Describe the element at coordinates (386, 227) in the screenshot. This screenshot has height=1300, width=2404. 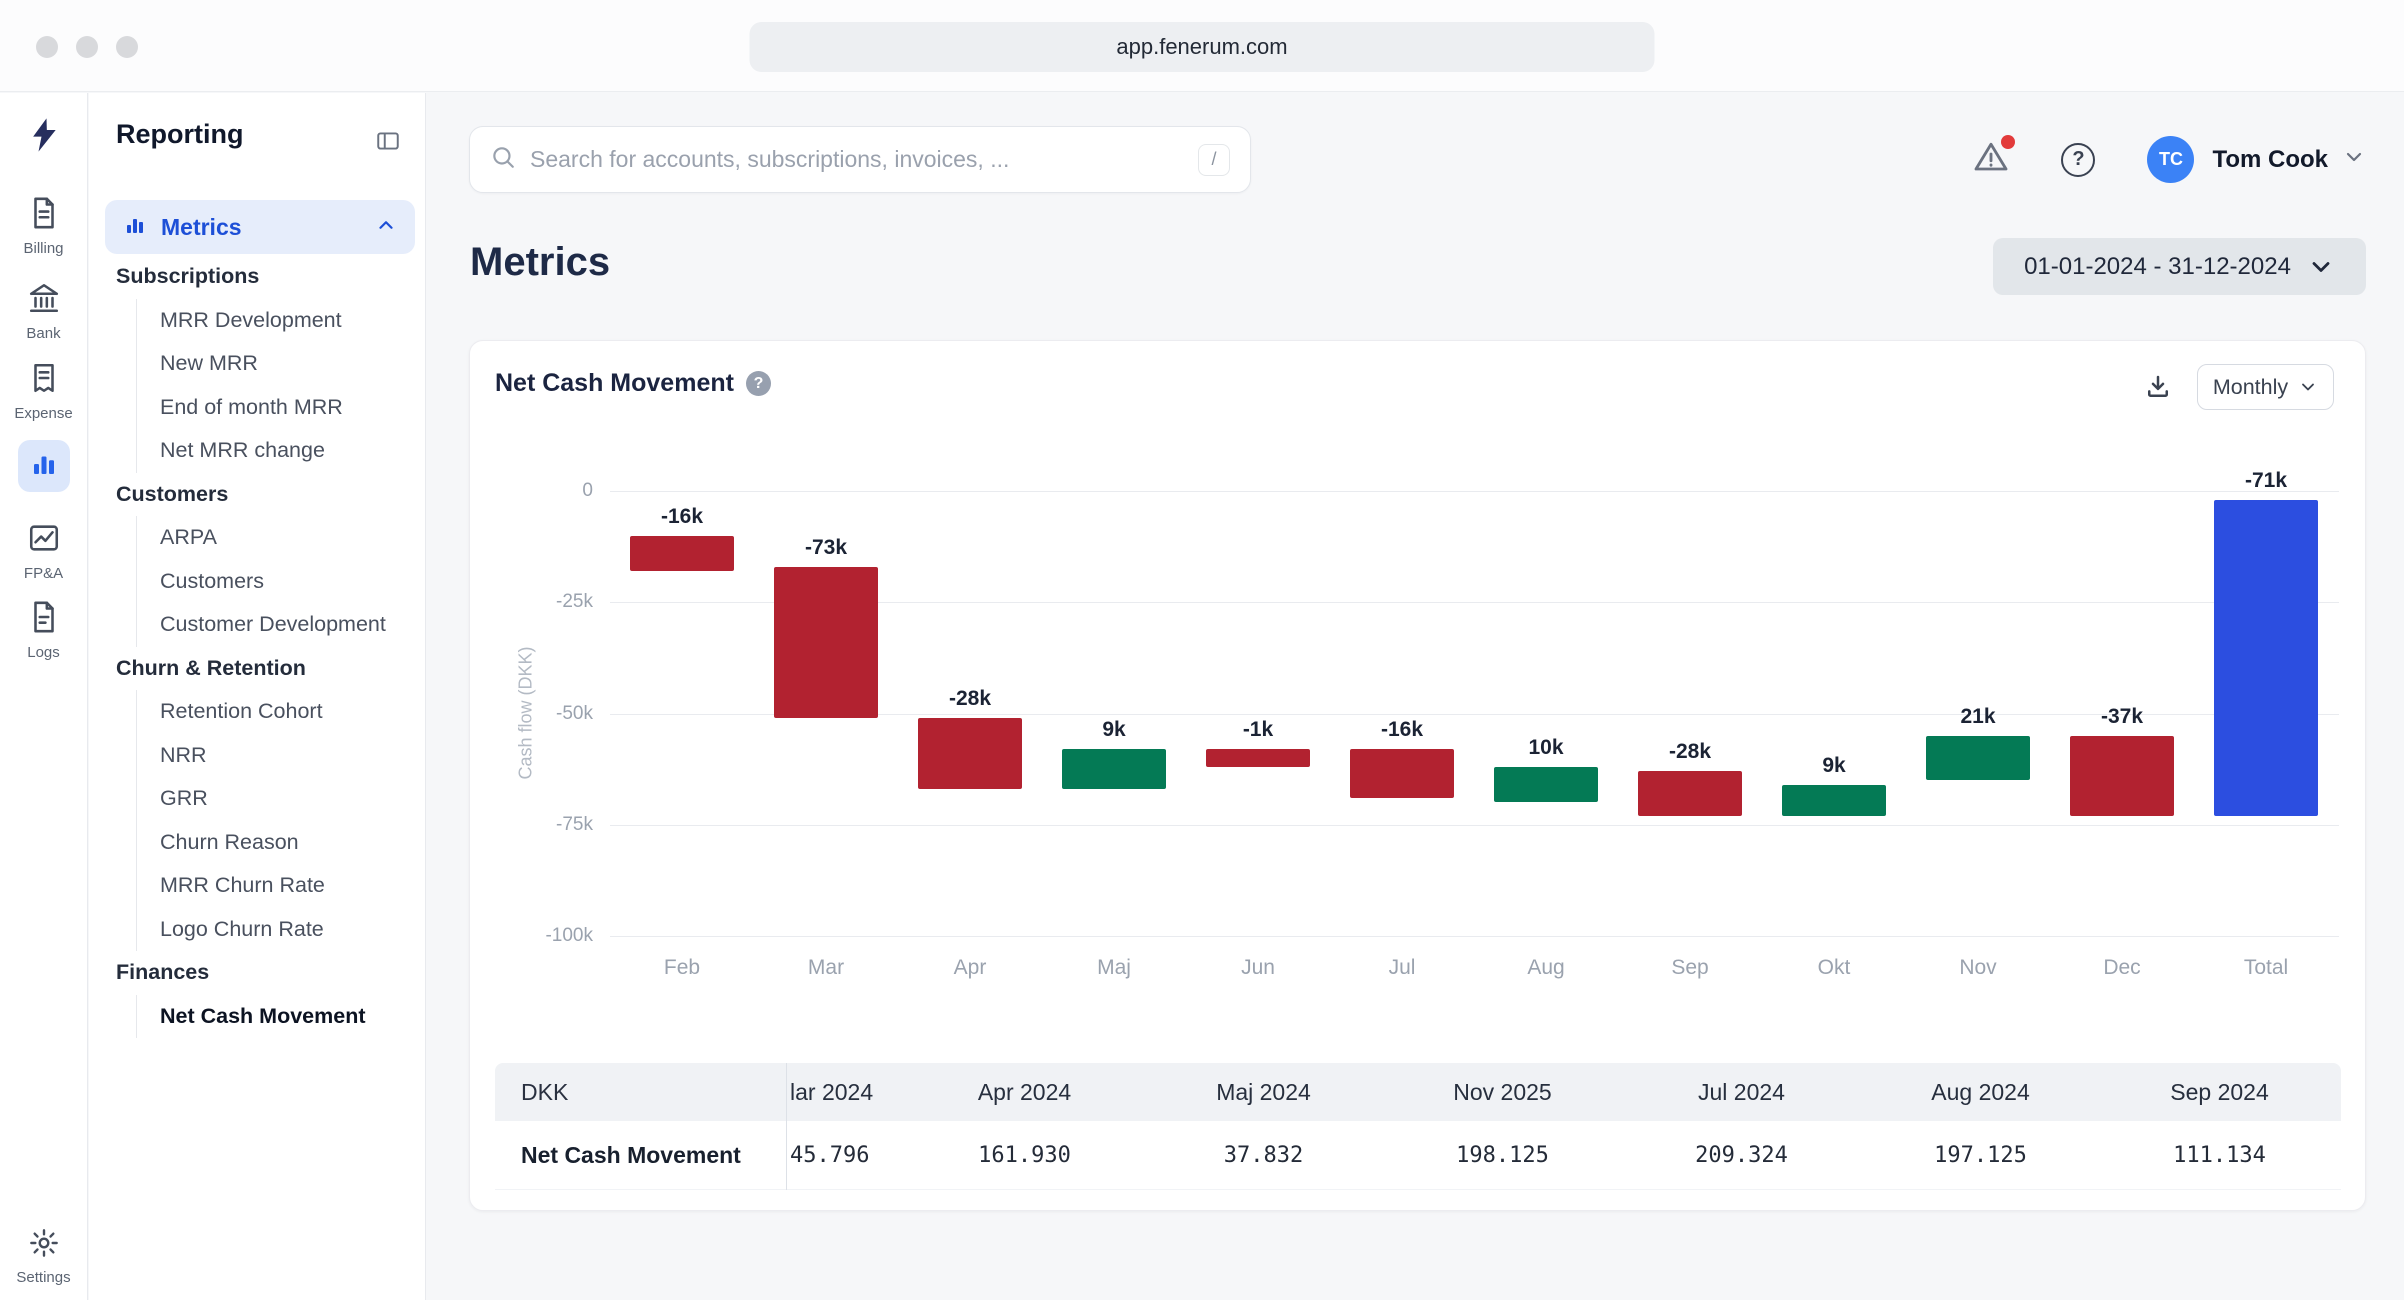
I see `chevron-up-icon` at that location.